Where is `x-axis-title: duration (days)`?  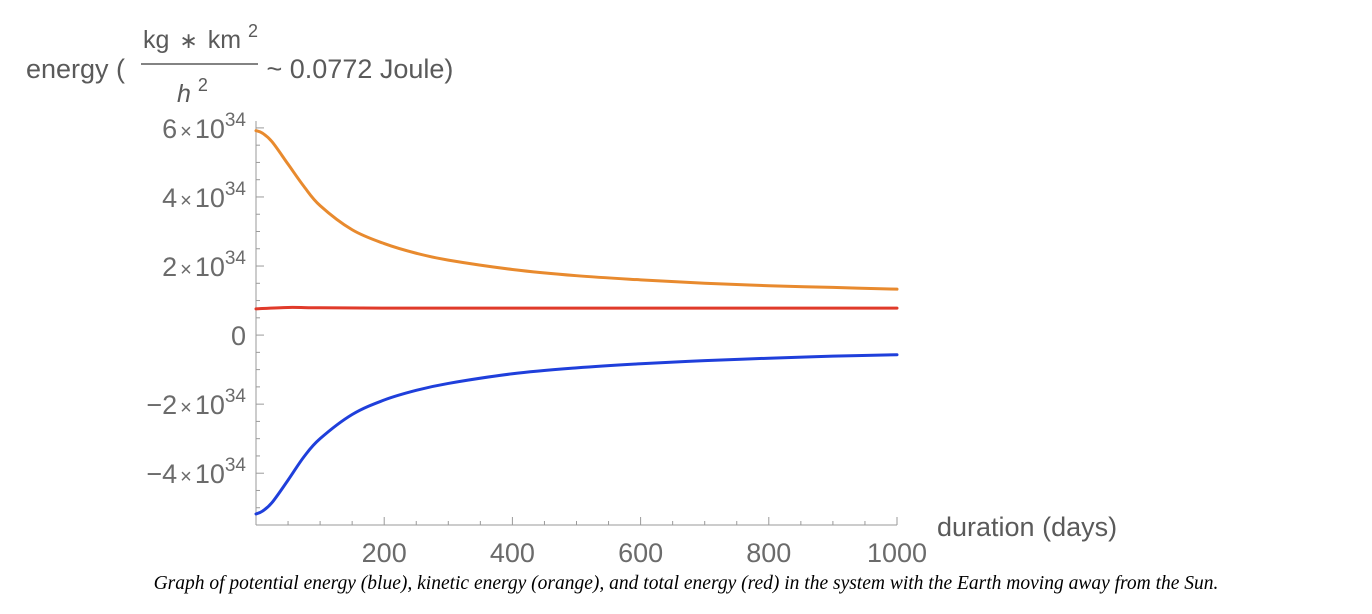 x-axis-title: duration (days) is located at coordinates (1027, 527).